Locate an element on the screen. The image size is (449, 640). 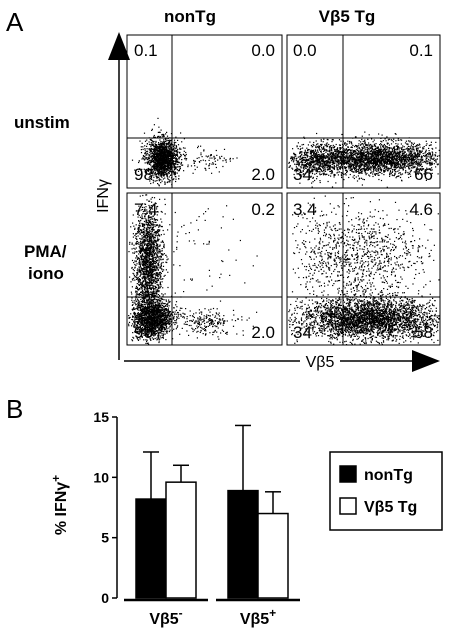
y-axis-arrow is located at coordinates (119, 196).